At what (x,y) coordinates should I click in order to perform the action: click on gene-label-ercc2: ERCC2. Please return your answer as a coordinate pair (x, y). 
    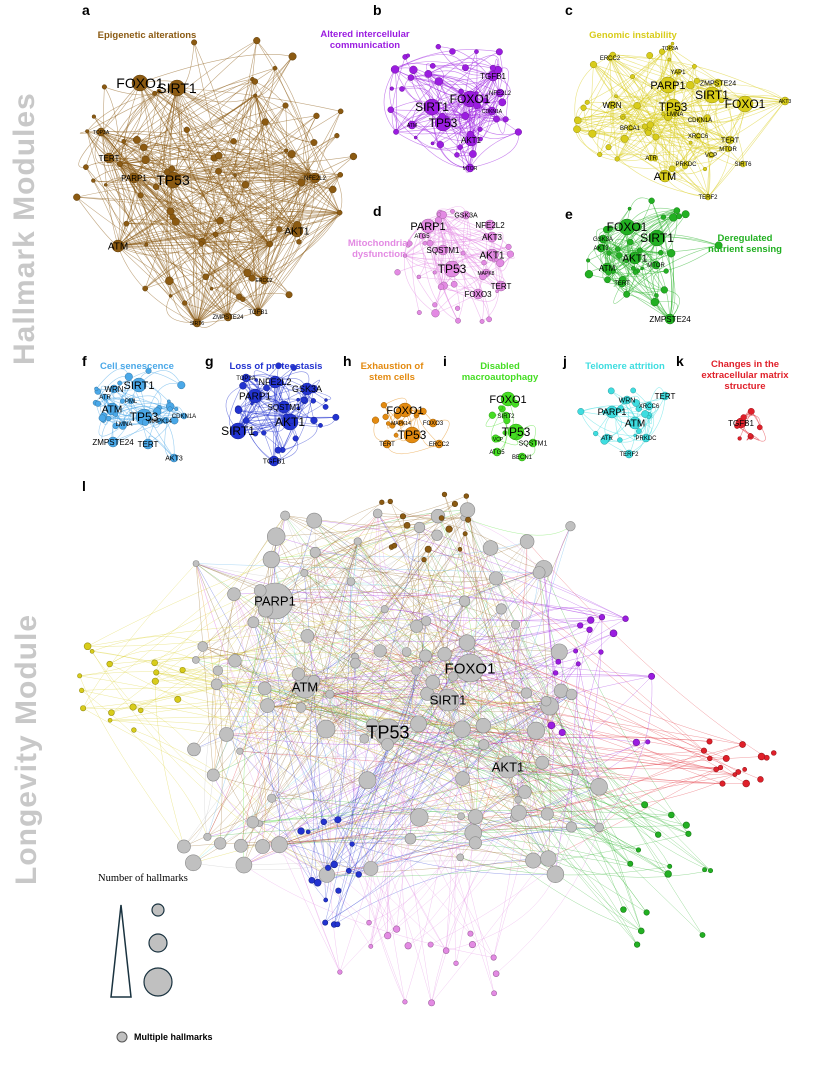
    Looking at the image, I should click on (439, 445).